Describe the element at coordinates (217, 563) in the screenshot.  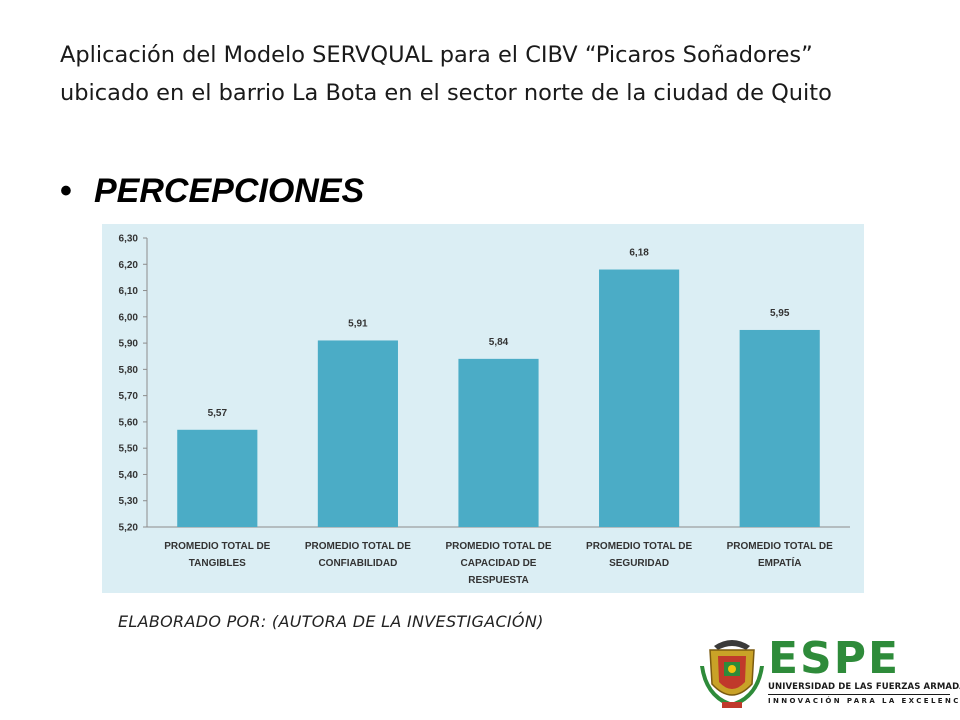
I see `x-tick-label: TANGIBLES` at that location.